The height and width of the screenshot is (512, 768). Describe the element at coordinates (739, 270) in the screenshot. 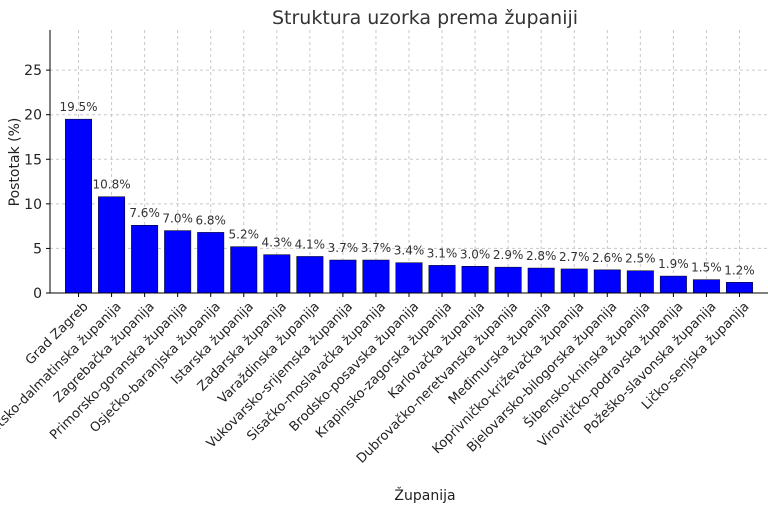

I see `data-label: 1.2%` at that location.